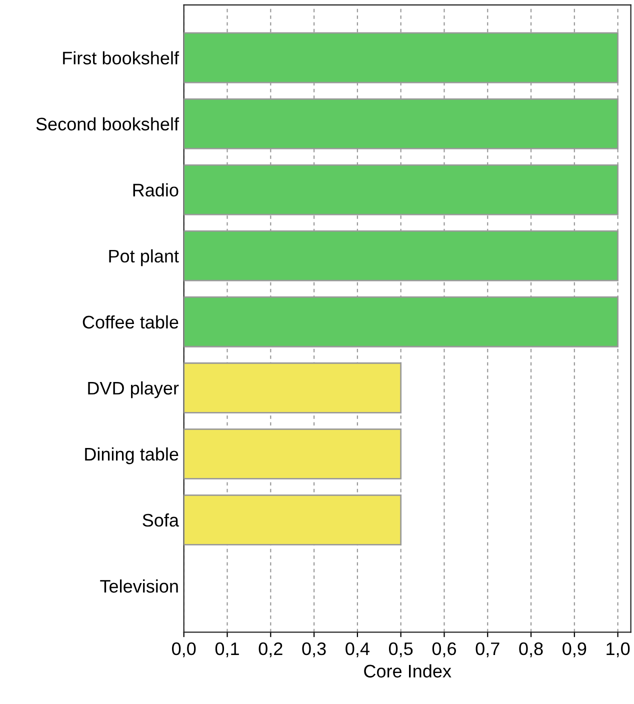 This screenshot has height=704, width=634. What do you see at coordinates (618, 650) in the screenshot?
I see `x-tick-label: 1,0` at bounding box center [618, 650].